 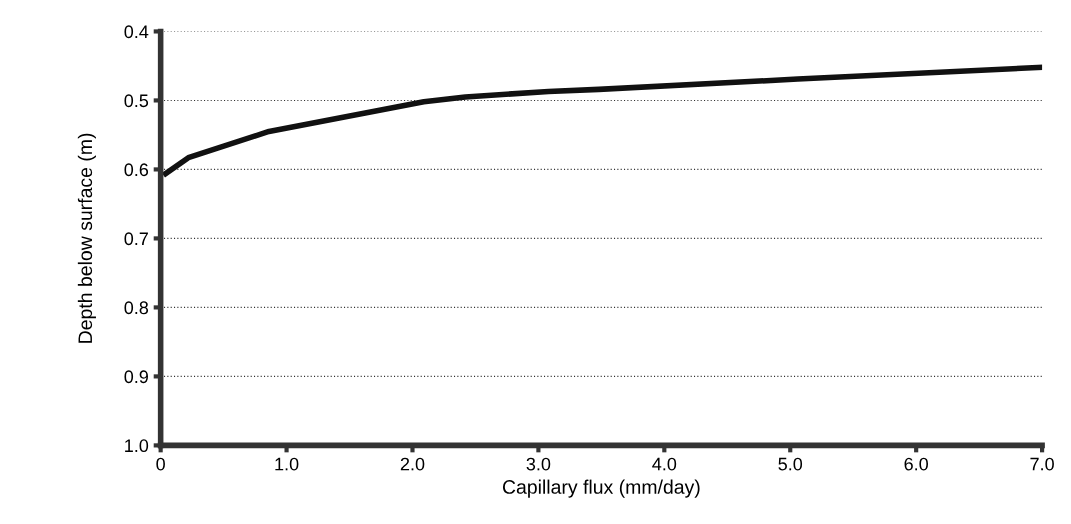 I want to click on x-tick-label: 4.0, so click(x=664, y=464).